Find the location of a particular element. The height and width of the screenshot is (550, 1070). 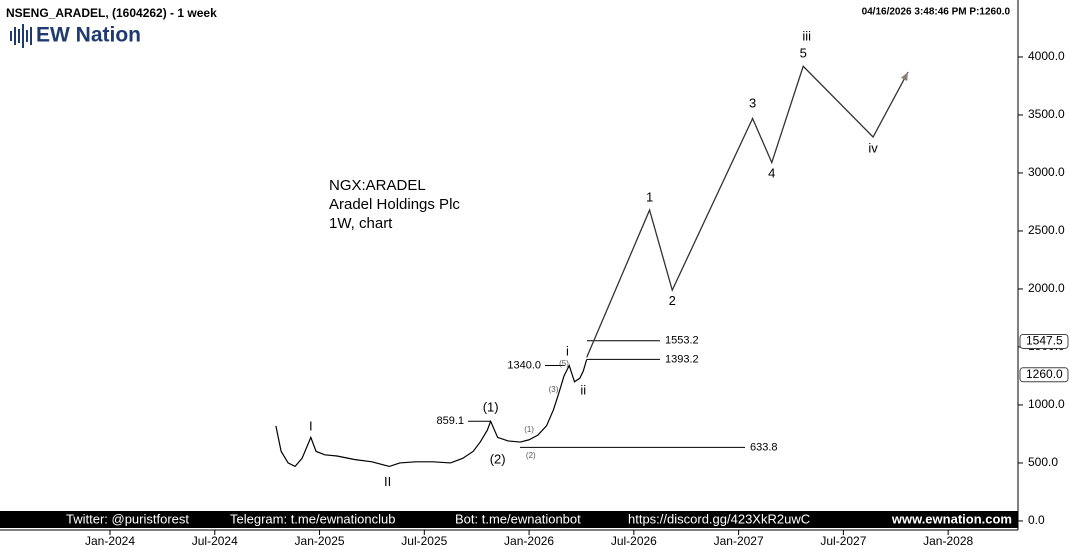

y-tick-label: 0.0 is located at coordinates (1036, 520).